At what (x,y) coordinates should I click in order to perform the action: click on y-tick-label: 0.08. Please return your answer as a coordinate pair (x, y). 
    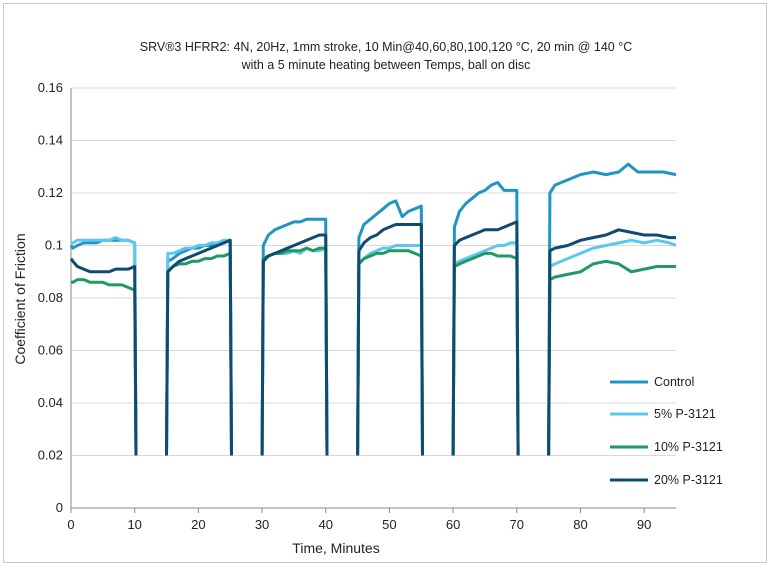
    Looking at the image, I should click on (50, 297).